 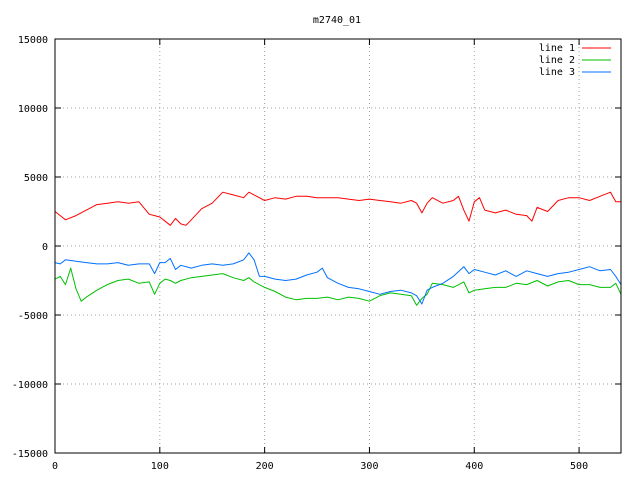 What do you see at coordinates (33, 316) in the screenshot?
I see `y-tick-label: -5000` at bounding box center [33, 316].